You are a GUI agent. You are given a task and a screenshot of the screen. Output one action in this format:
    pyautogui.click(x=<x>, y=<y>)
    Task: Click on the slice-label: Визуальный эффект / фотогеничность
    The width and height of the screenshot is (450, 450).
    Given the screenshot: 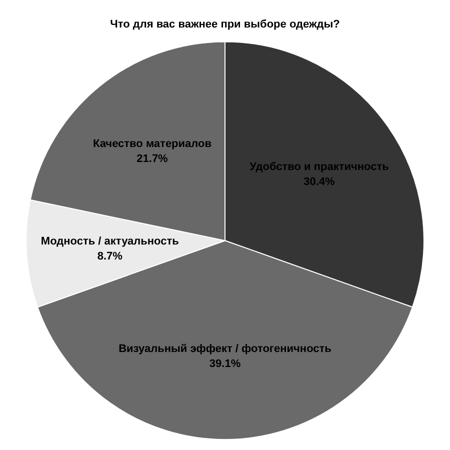 What is the action you would take?
    pyautogui.click(x=225, y=348)
    